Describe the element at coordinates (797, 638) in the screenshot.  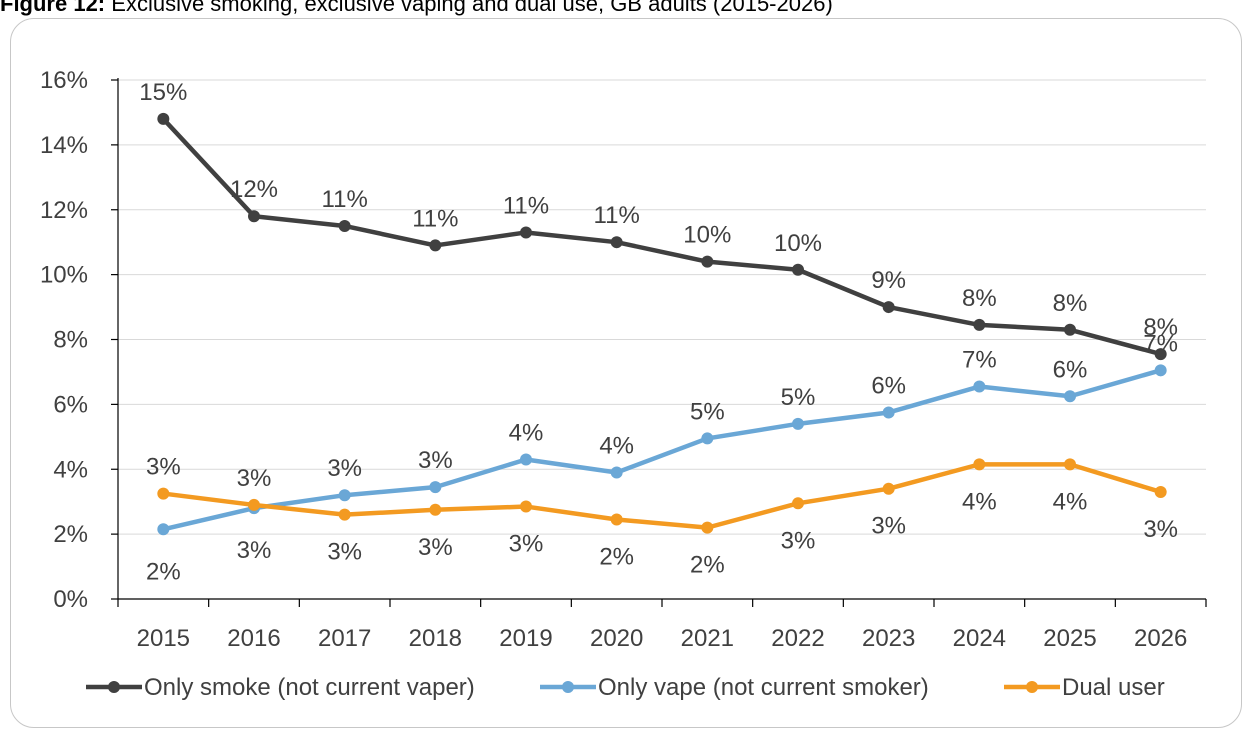
I see `x-tick-label: 2022` at that location.